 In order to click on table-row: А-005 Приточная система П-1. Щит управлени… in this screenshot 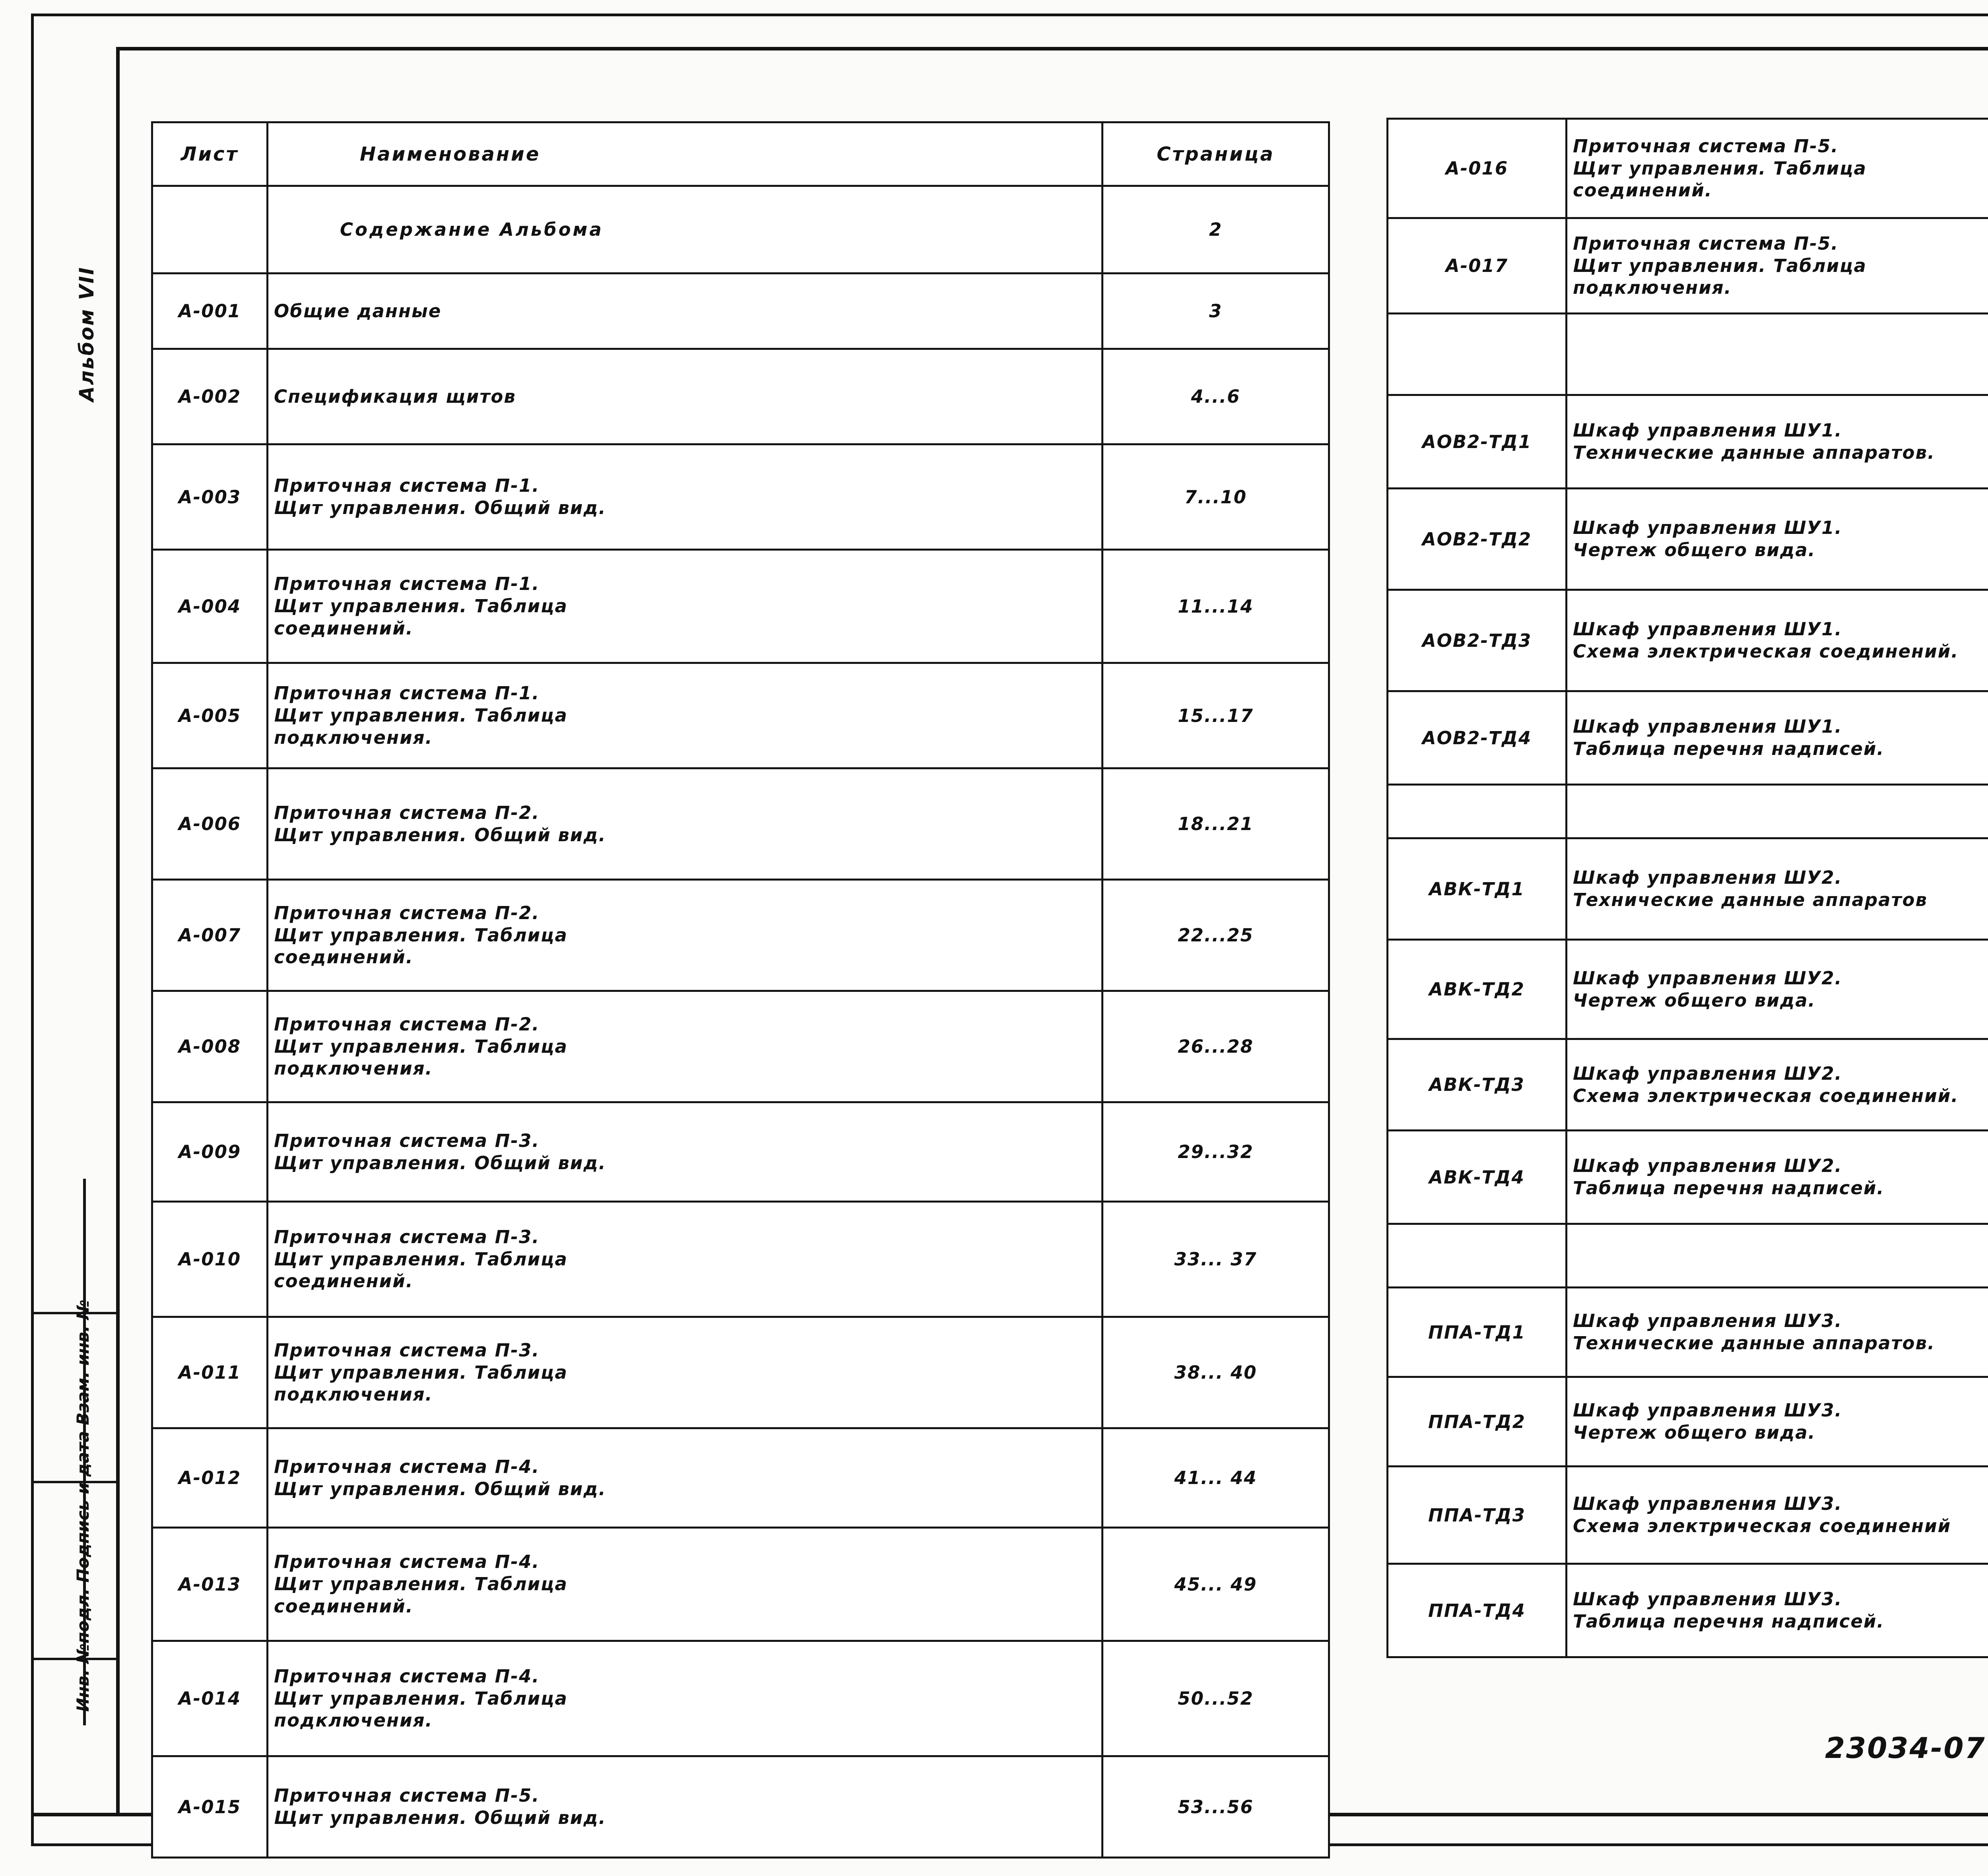, I will do `click(740, 715)`.